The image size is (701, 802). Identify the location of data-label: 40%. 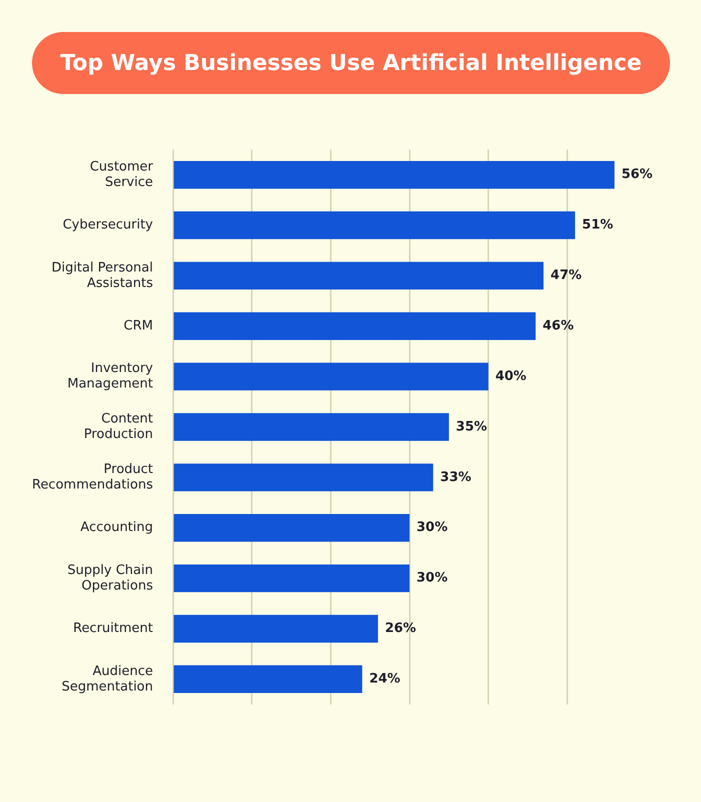
(510, 376).